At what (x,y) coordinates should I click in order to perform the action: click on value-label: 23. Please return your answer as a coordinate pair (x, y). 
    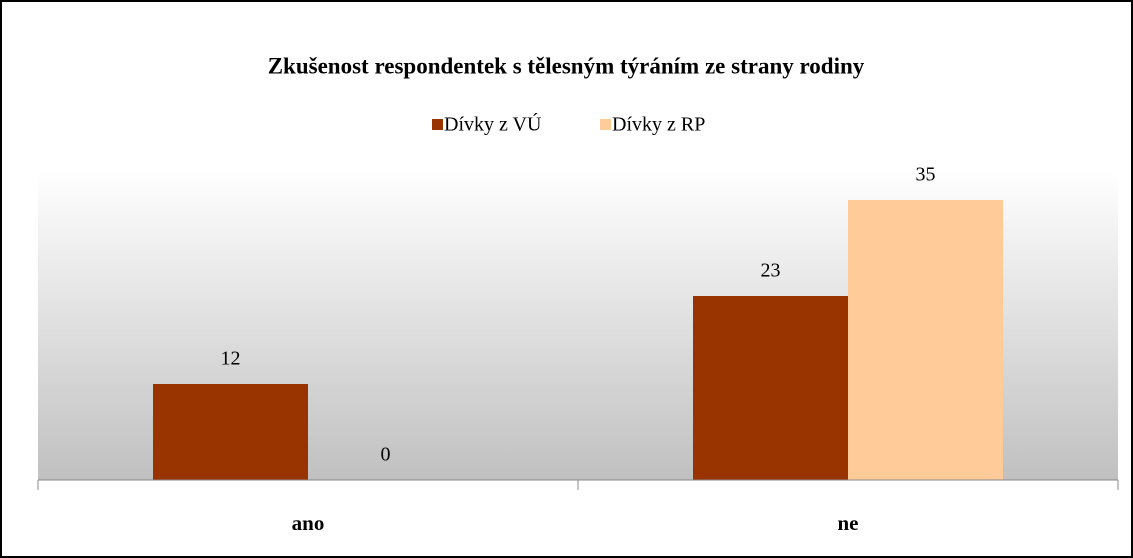
    Looking at the image, I should click on (771, 271).